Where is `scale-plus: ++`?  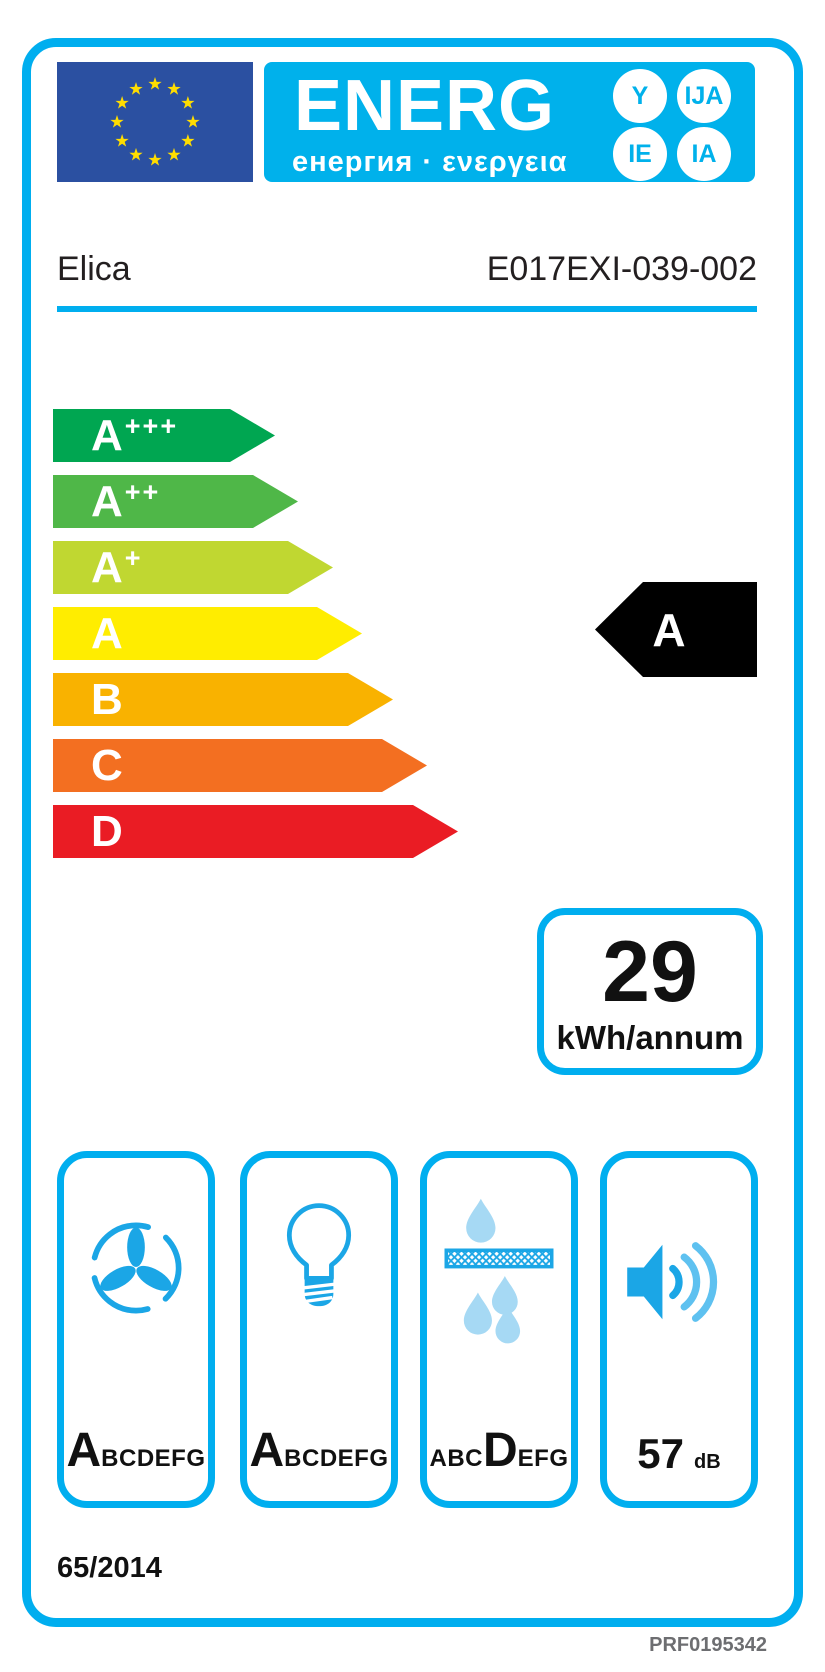 scale-plus: ++ is located at coordinates (142, 492).